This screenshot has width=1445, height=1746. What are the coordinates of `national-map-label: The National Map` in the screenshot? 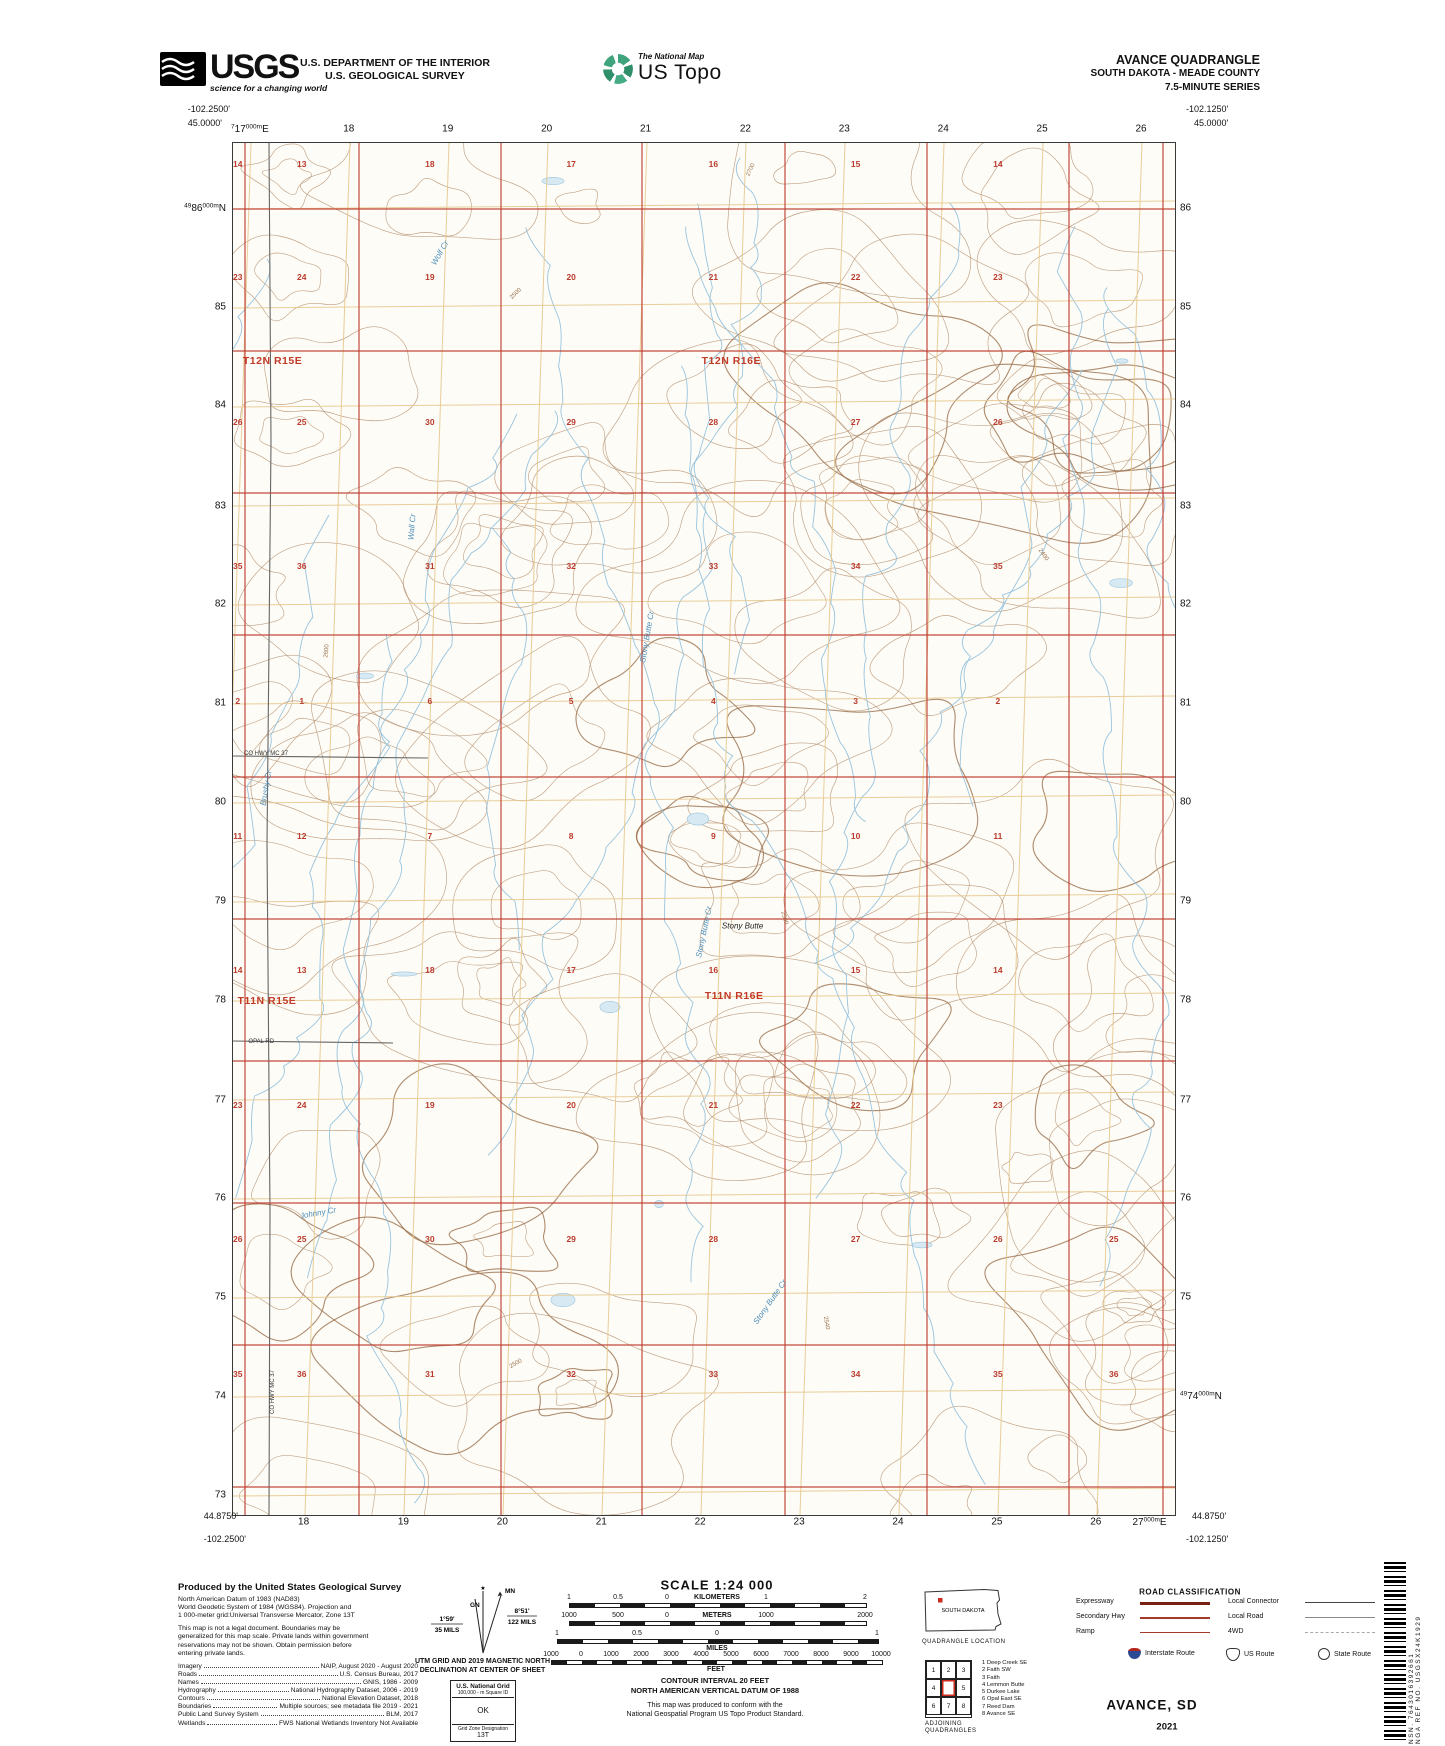 It's located at (671, 56).